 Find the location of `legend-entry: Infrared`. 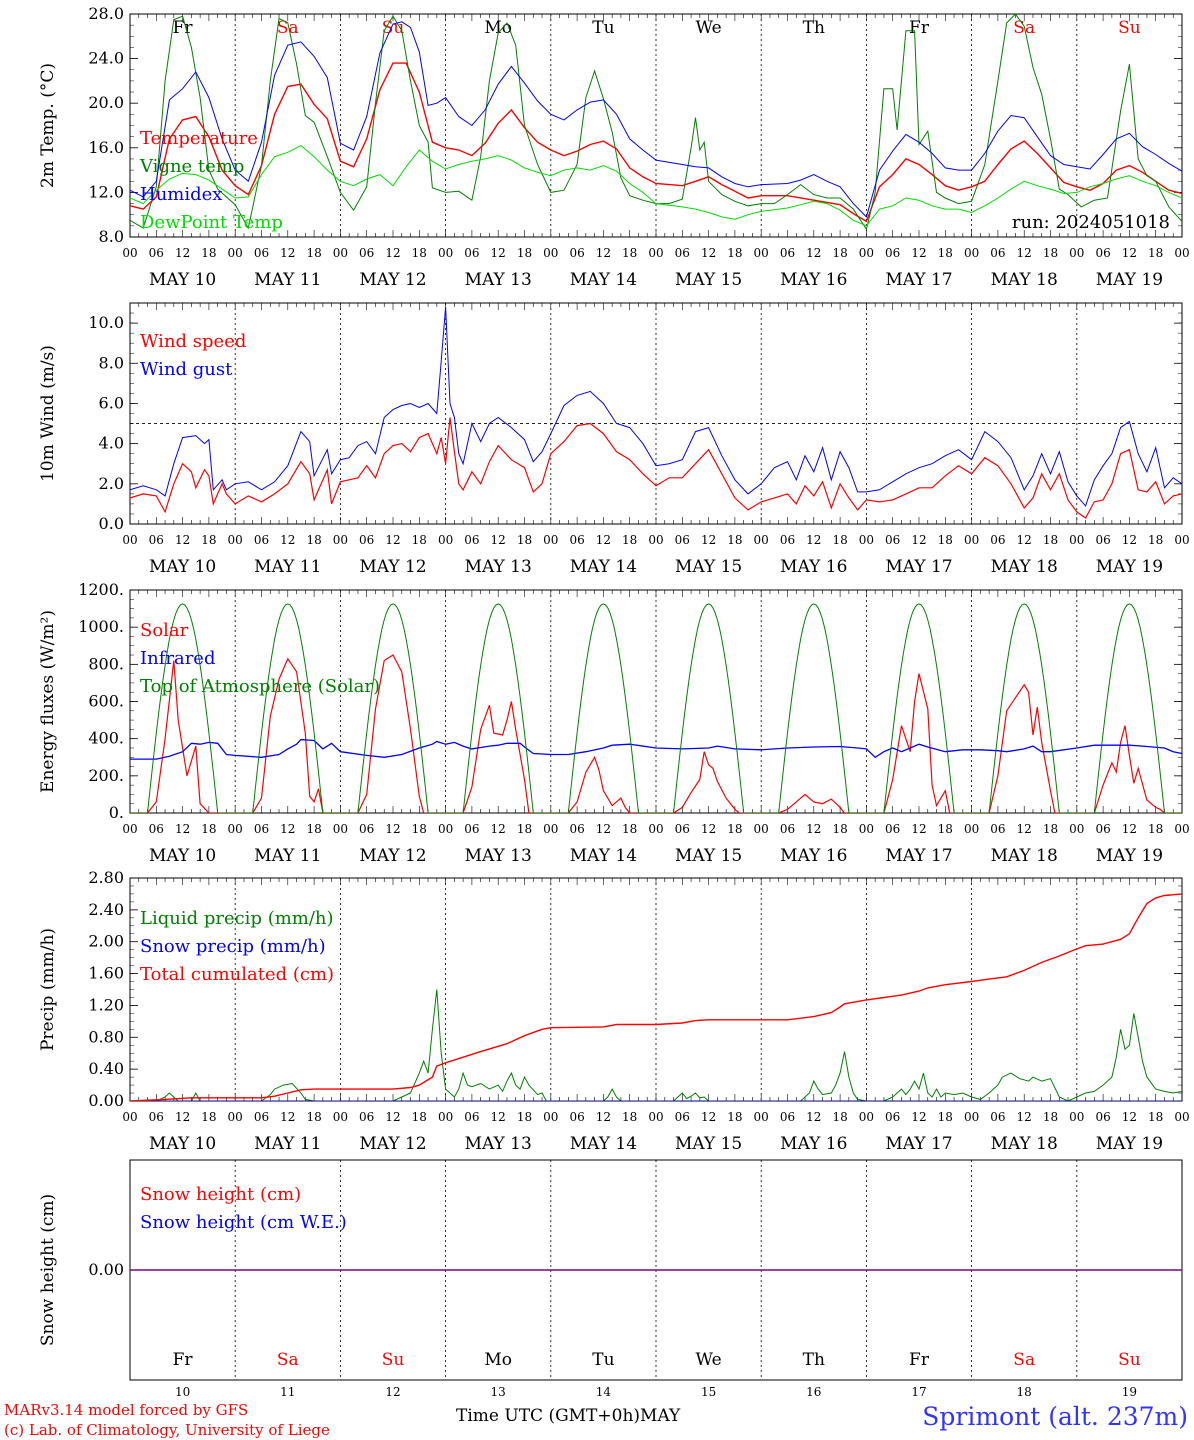

legend-entry: Infrared is located at coordinates (177, 658).